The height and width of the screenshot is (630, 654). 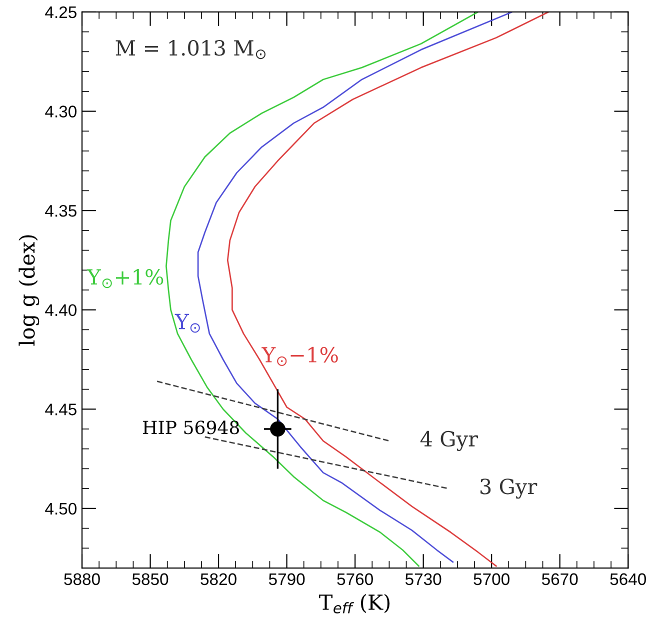 I want to click on x-tick-label: 5880, so click(x=82, y=579).